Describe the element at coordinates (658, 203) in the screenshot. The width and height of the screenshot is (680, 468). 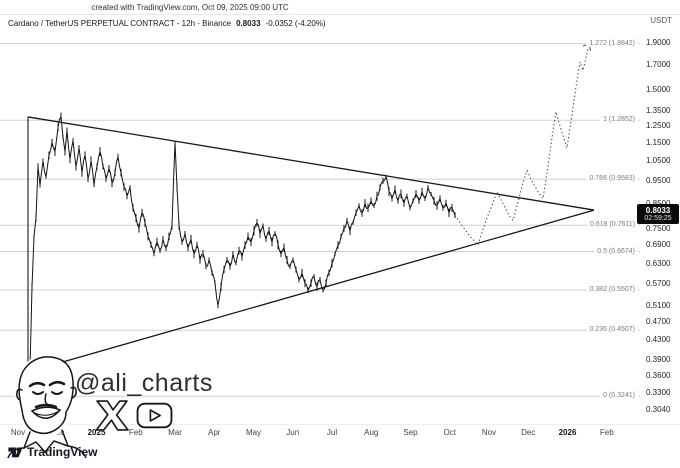
I see `price-label-0.85: 0.8500` at that location.